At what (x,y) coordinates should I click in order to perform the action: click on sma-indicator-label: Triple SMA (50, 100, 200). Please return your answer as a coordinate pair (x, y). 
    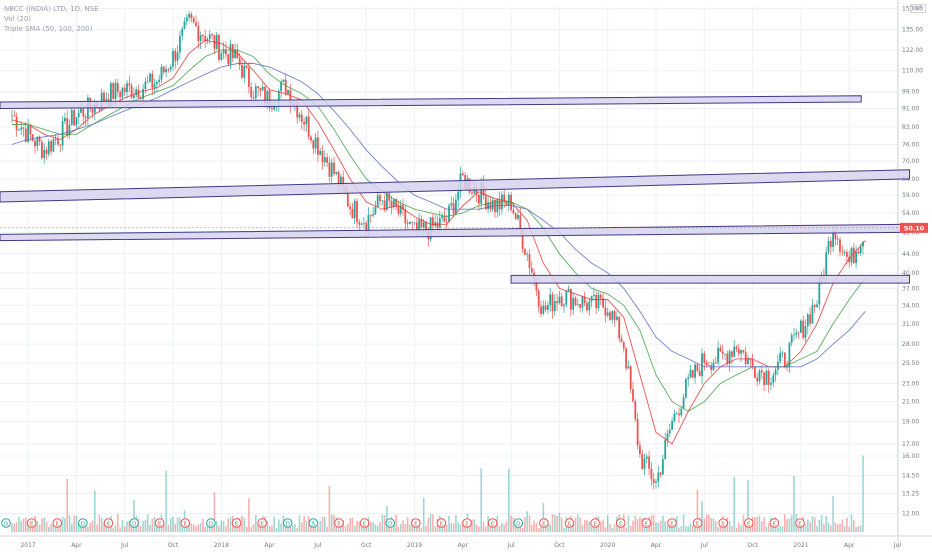
    Looking at the image, I should click on (48, 29).